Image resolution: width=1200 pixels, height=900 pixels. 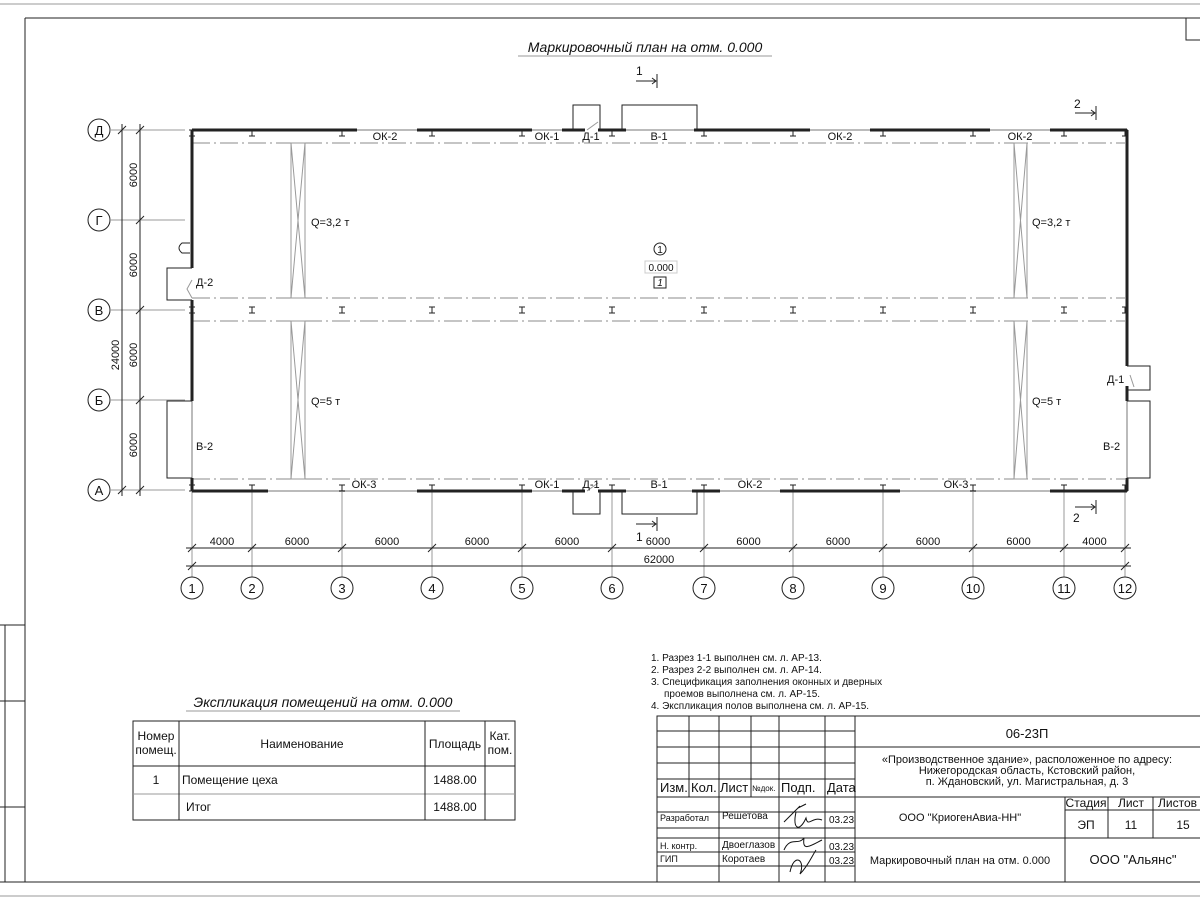 I want to click on axis-label: 7, so click(x=703, y=588).